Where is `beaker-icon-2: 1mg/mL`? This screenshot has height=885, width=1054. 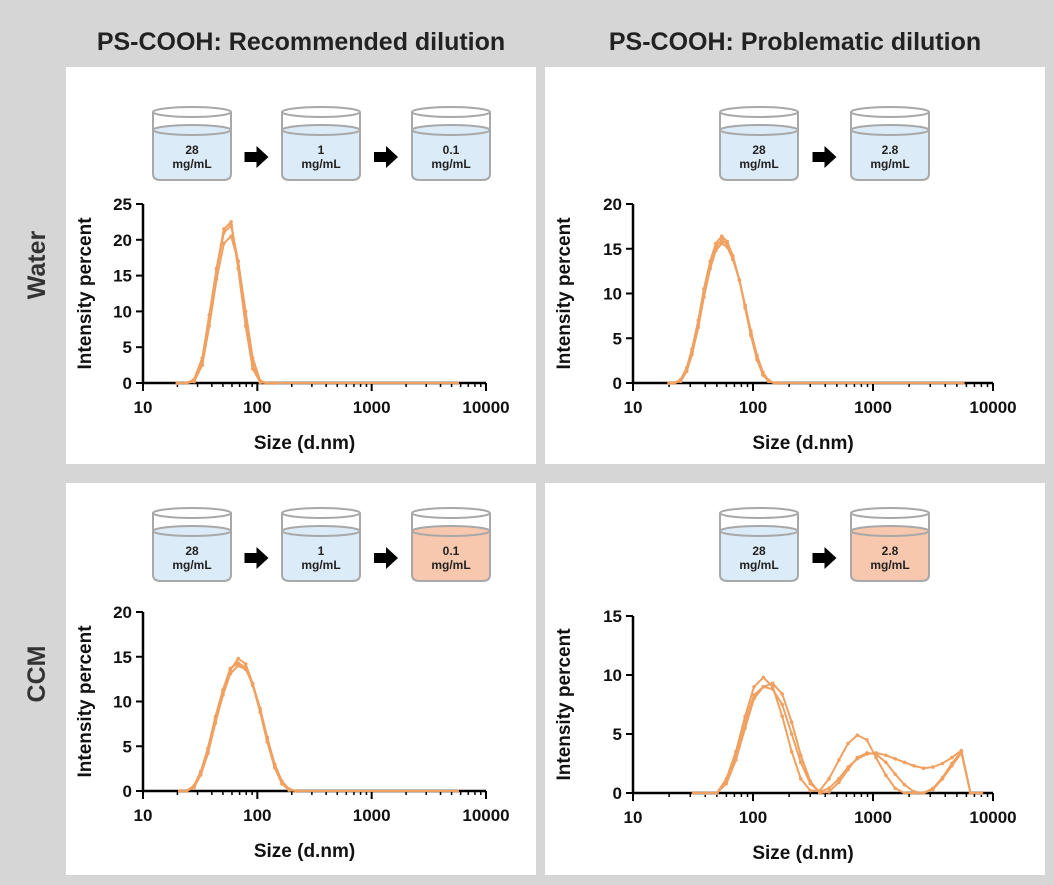 beaker-icon-2: 1mg/mL is located at coordinates (321, 544).